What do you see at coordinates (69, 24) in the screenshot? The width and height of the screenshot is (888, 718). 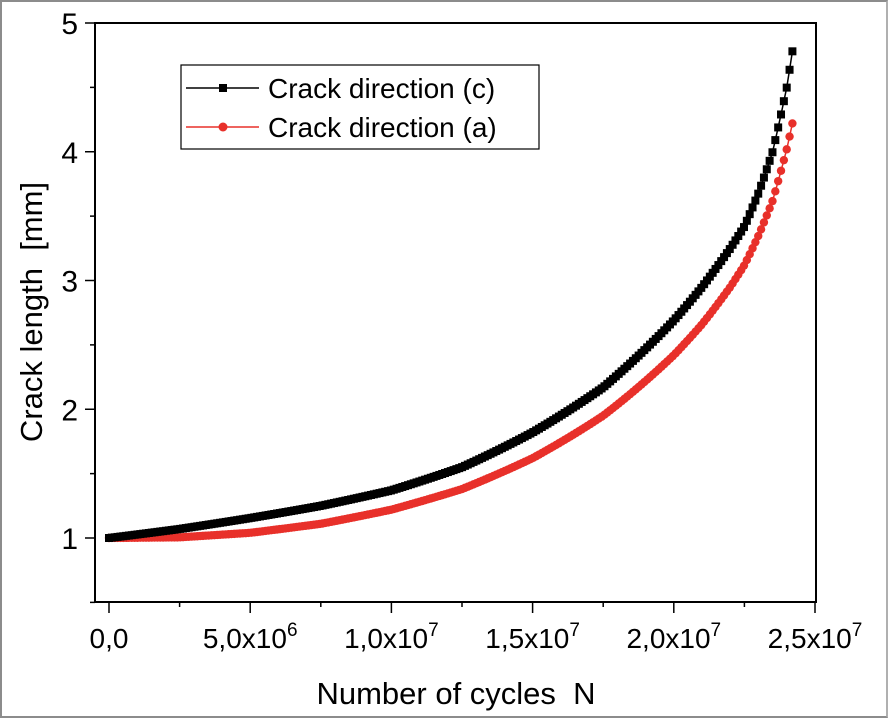 I see `y-tick-label: 5` at bounding box center [69, 24].